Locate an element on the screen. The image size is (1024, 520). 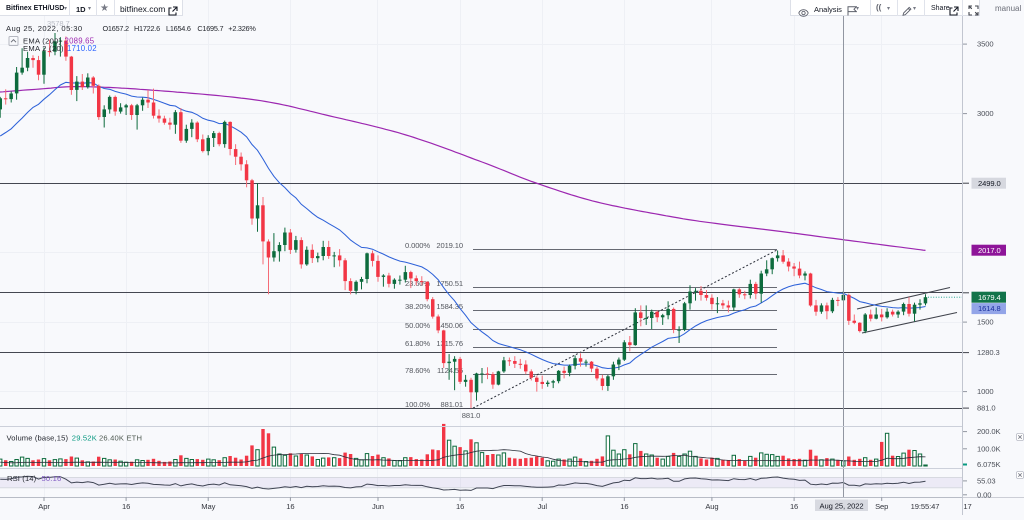
svg-text: 2019.10 is located at coordinates (449, 245).